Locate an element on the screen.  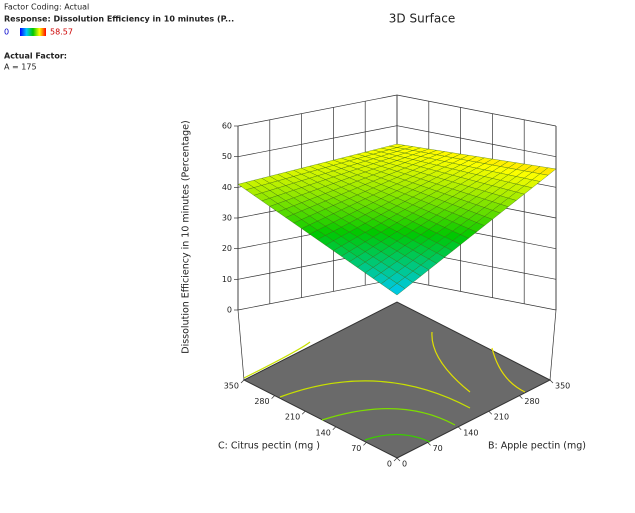
actual-factor-title: Actual Factor: is located at coordinates (35, 56).